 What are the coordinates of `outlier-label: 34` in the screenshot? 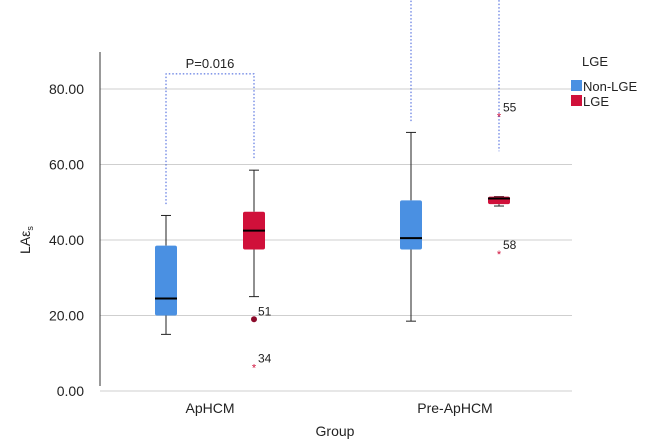 It's located at (265, 358).